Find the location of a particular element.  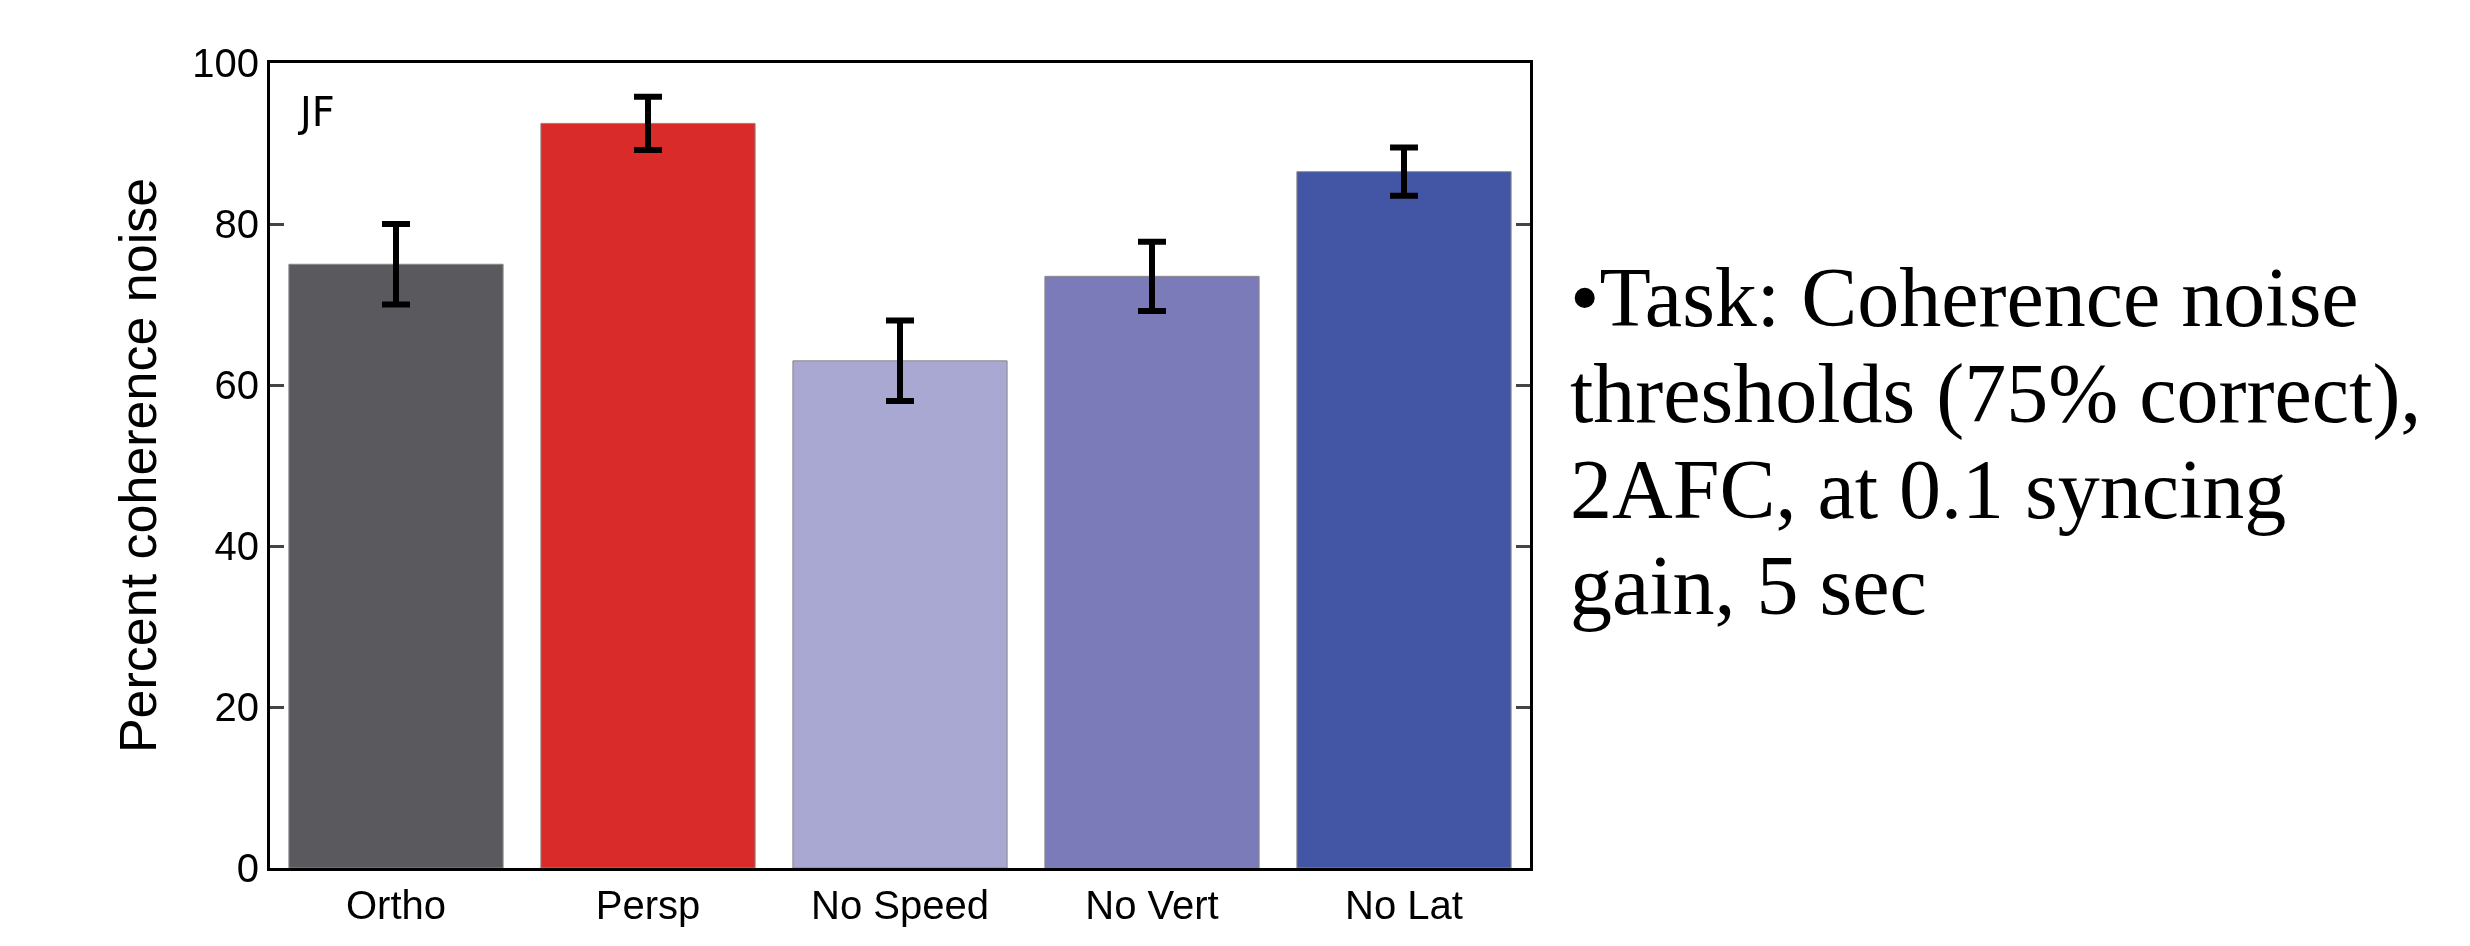

text: •Task: Coherence noise thresholds (75% correct), 2AFC, at 0.1 syncing gain, 5 sec is located at coordinates (1996, 442).